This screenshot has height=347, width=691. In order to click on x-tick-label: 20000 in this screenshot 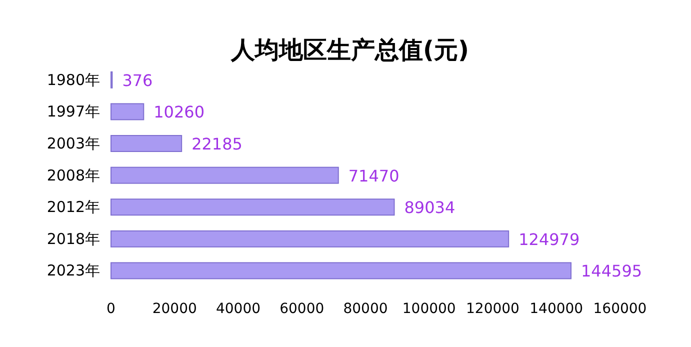, I will do `click(174, 309)`.